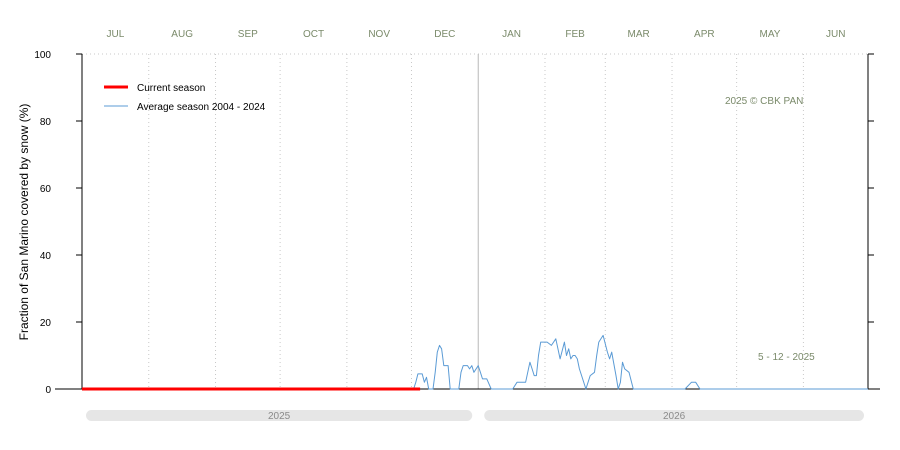 Image resolution: width=900 pixels, height=450 pixels. Describe the element at coordinates (639, 34) in the screenshot. I see `month-label: MAR` at that location.